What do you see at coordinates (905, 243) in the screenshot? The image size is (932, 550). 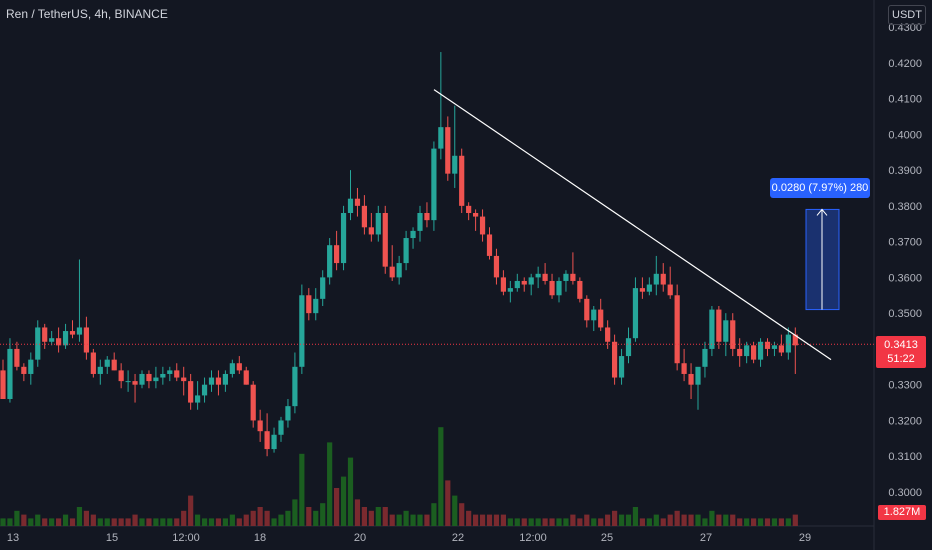 I see `y-tick-label: 0.3700` at bounding box center [905, 243].